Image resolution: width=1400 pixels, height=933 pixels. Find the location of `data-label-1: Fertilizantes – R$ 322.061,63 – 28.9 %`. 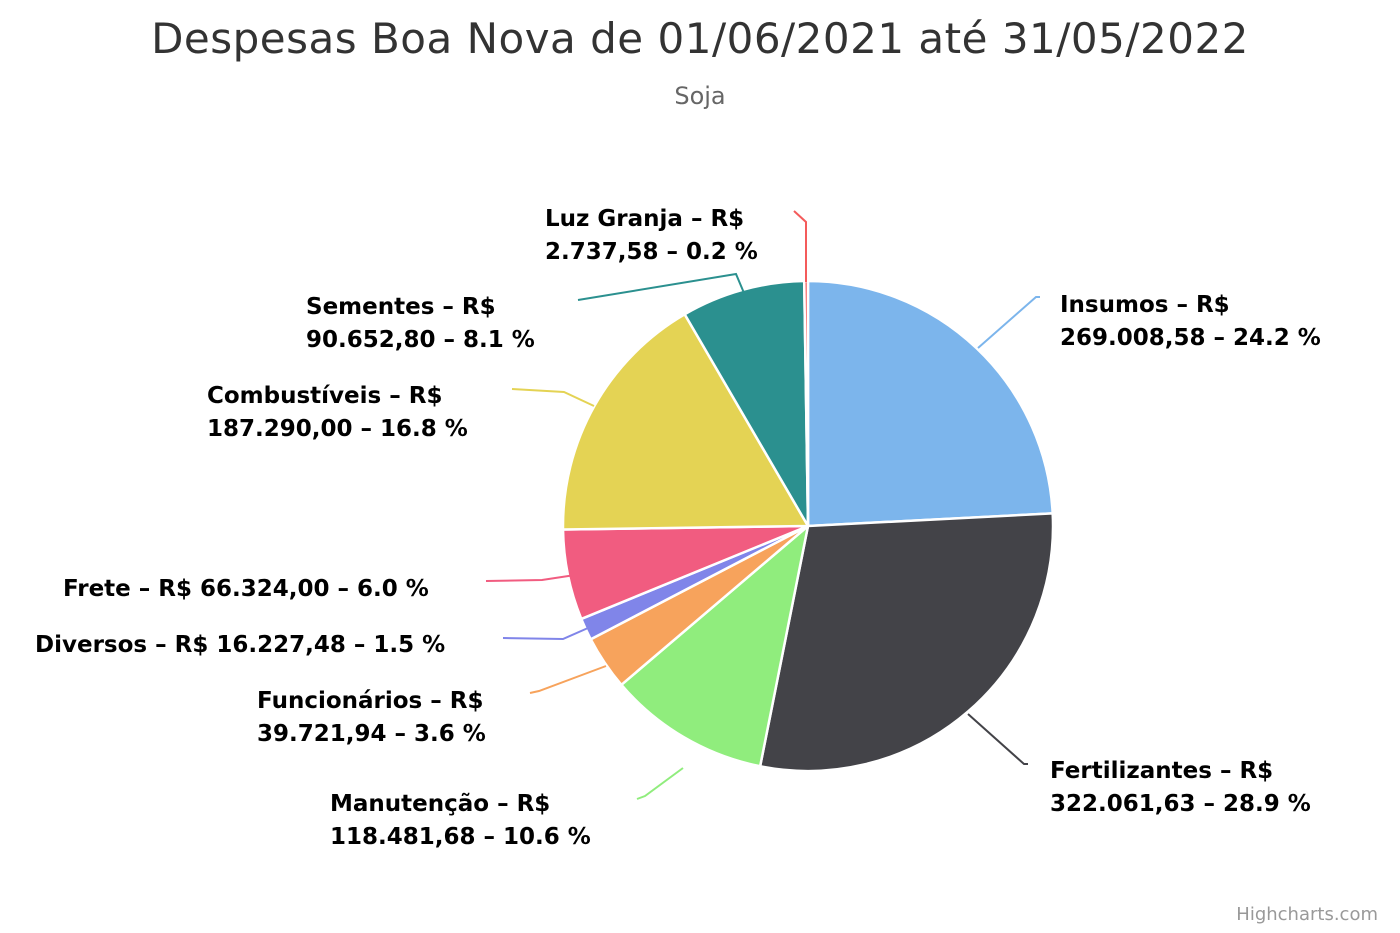

data-label-1: Fertilizantes – R$ 322.061,63 – 28.9 % is located at coordinates (1180, 787).